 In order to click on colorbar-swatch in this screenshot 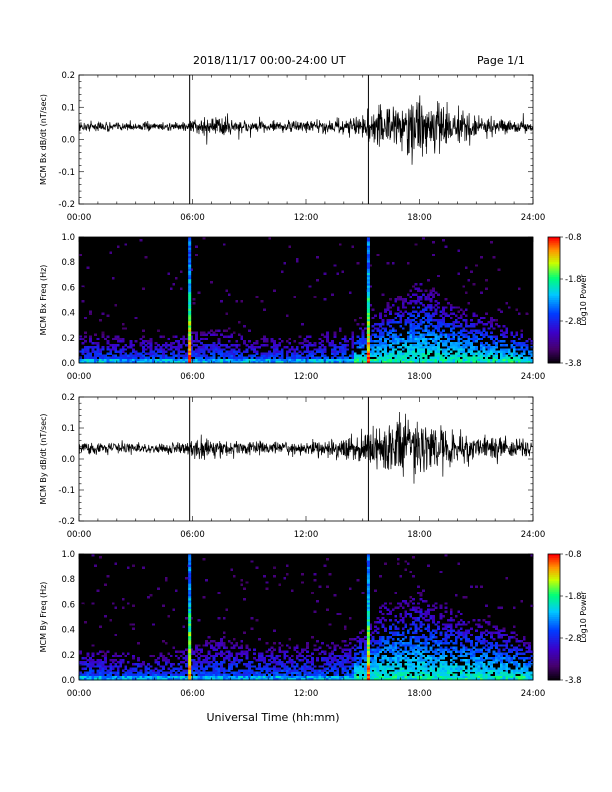, I will do `click(554, 343)`.